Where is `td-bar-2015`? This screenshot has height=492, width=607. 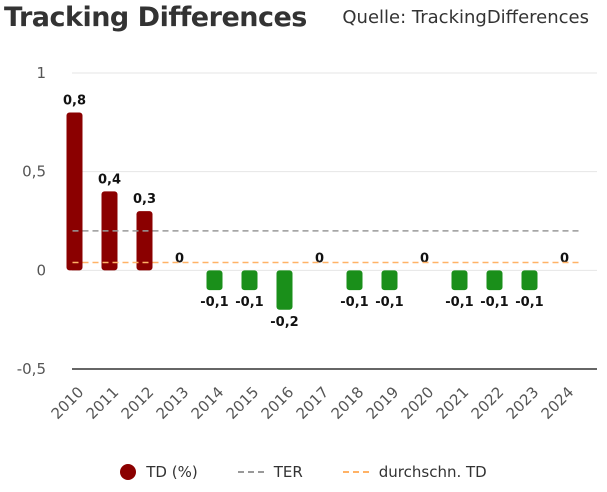
td-bar-2015 is located at coordinates (249, 280).